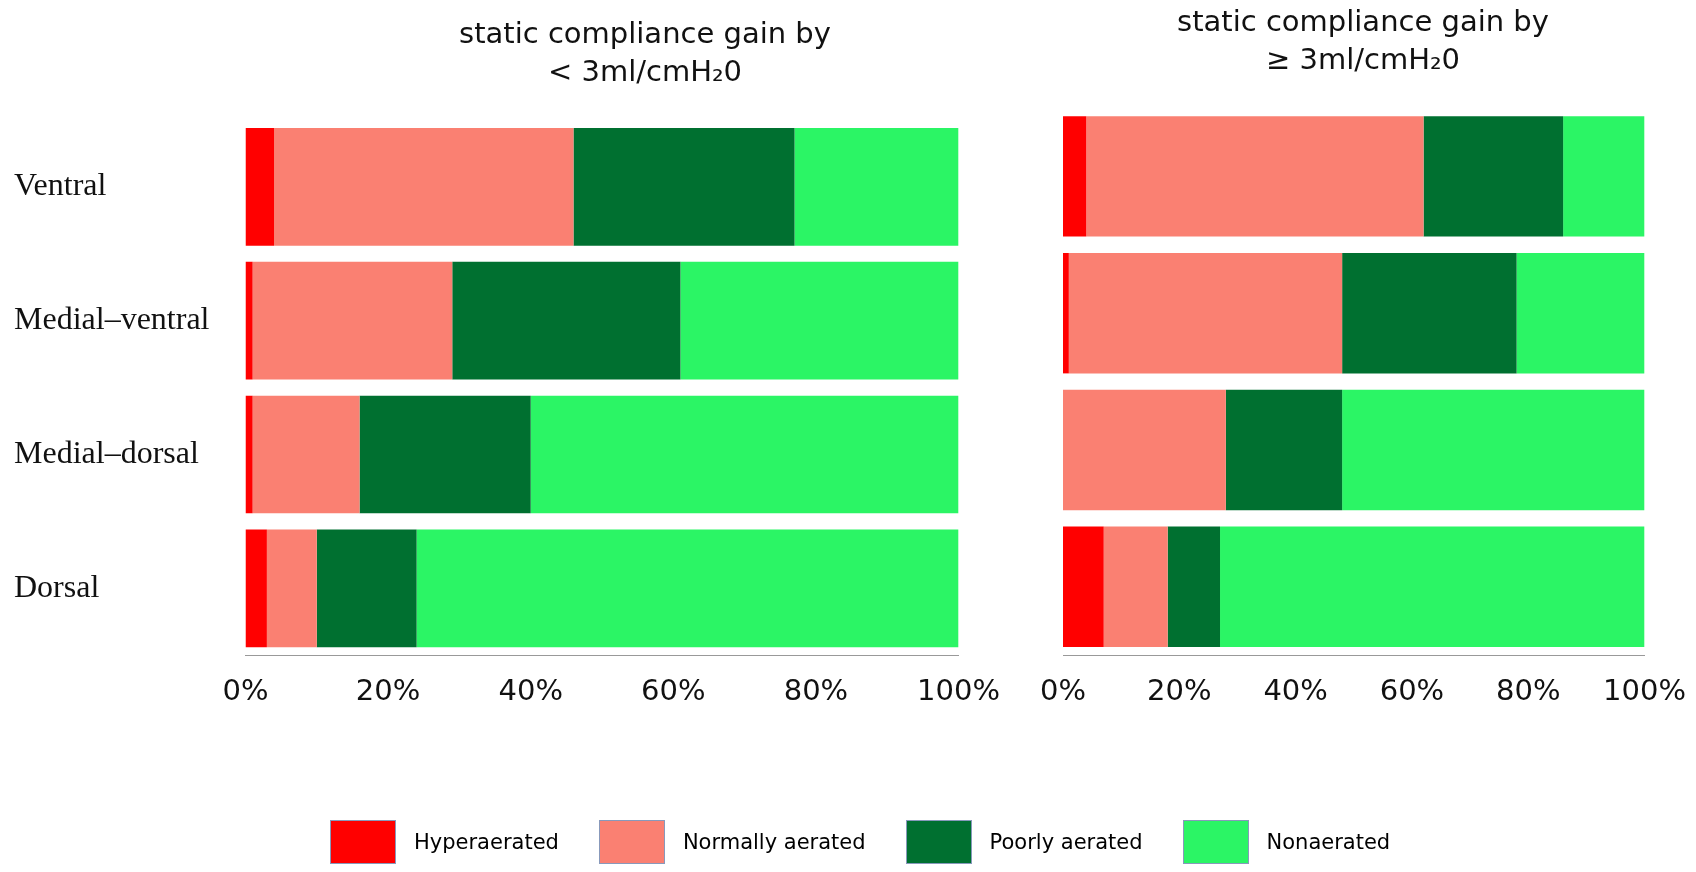 The height and width of the screenshot is (872, 1696). I want to click on y-tick-label: Medial–ventral, so click(112, 318).